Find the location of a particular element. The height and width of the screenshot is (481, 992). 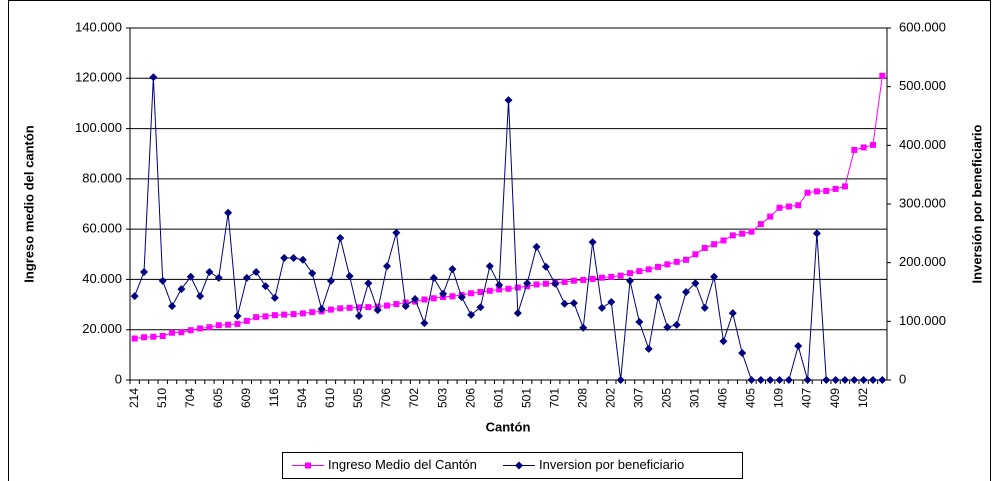

x-tick-label: 704 is located at coordinates (190, 398).